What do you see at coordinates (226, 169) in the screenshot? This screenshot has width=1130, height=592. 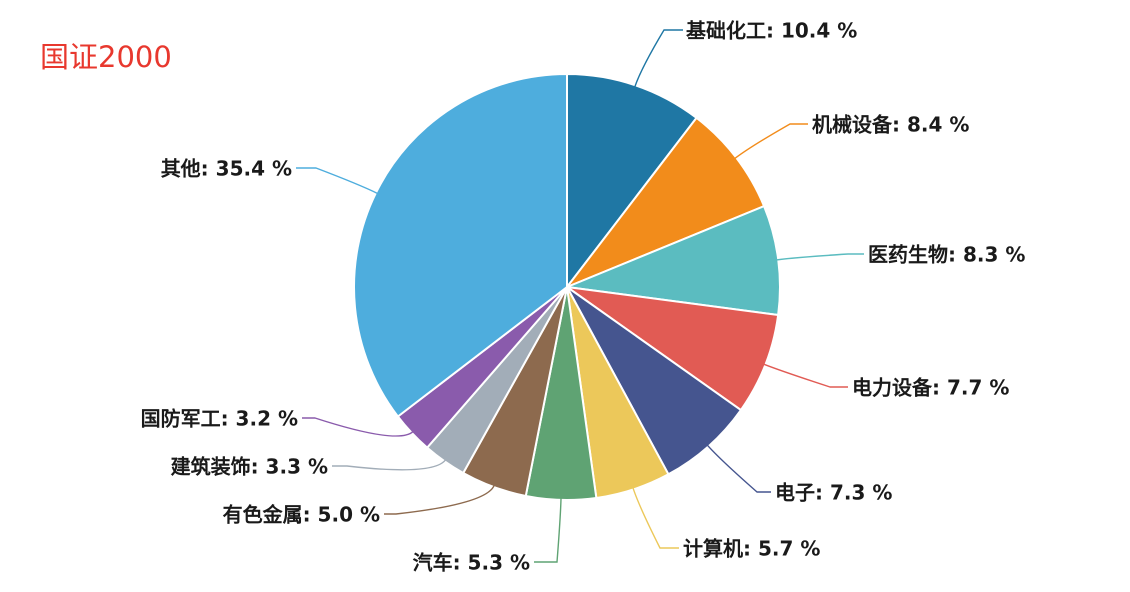 I see `slice-label-11: 其他: 35.4 %` at bounding box center [226, 169].